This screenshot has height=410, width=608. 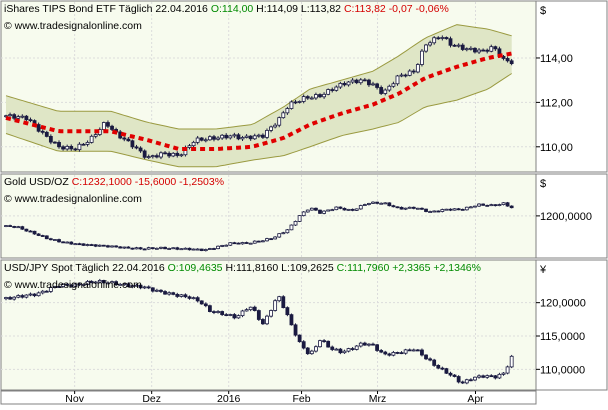 I want to click on title-segment: C:111,7960 +2,3365 +2,1346%, so click(x=409, y=268).